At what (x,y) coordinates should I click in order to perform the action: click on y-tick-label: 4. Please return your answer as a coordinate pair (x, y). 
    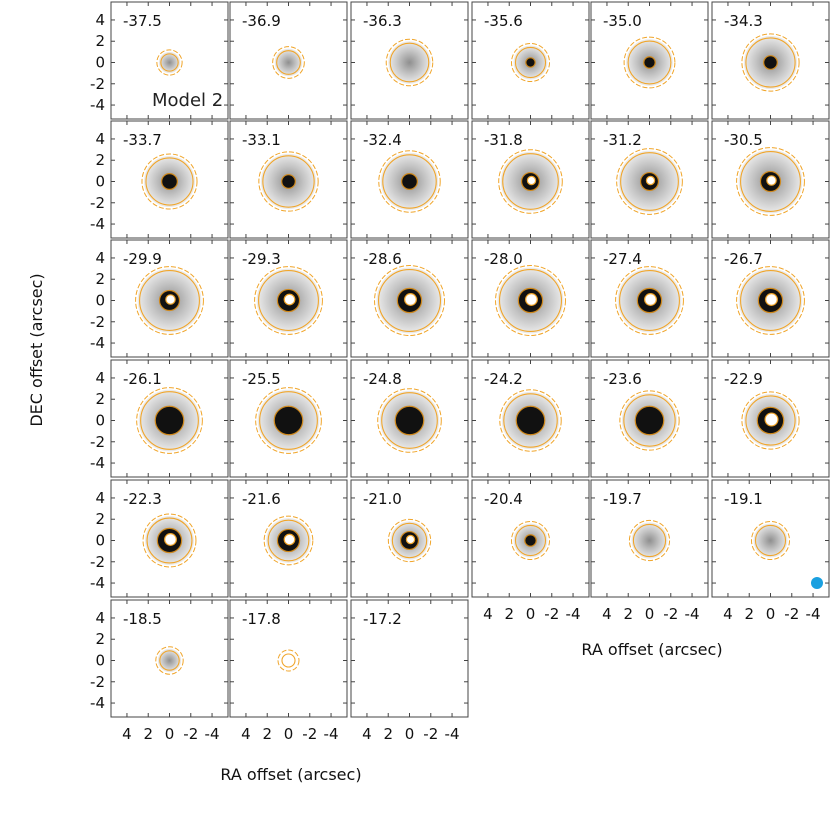
    Looking at the image, I should click on (100, 618).